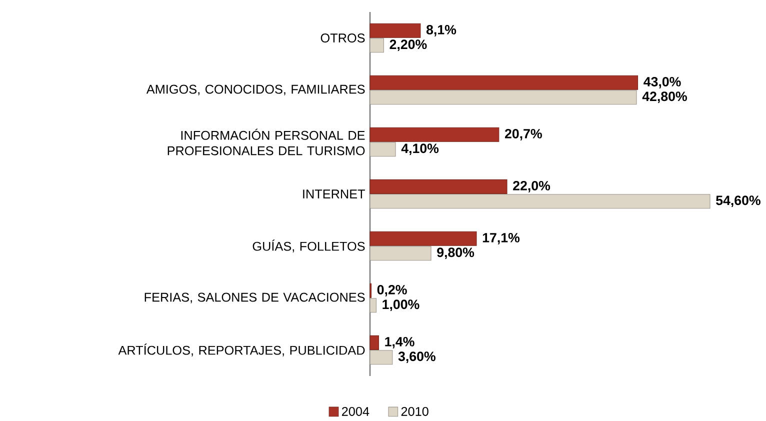  What do you see at coordinates (662, 82) in the screenshot?
I see `data-label: 43,0%` at bounding box center [662, 82].